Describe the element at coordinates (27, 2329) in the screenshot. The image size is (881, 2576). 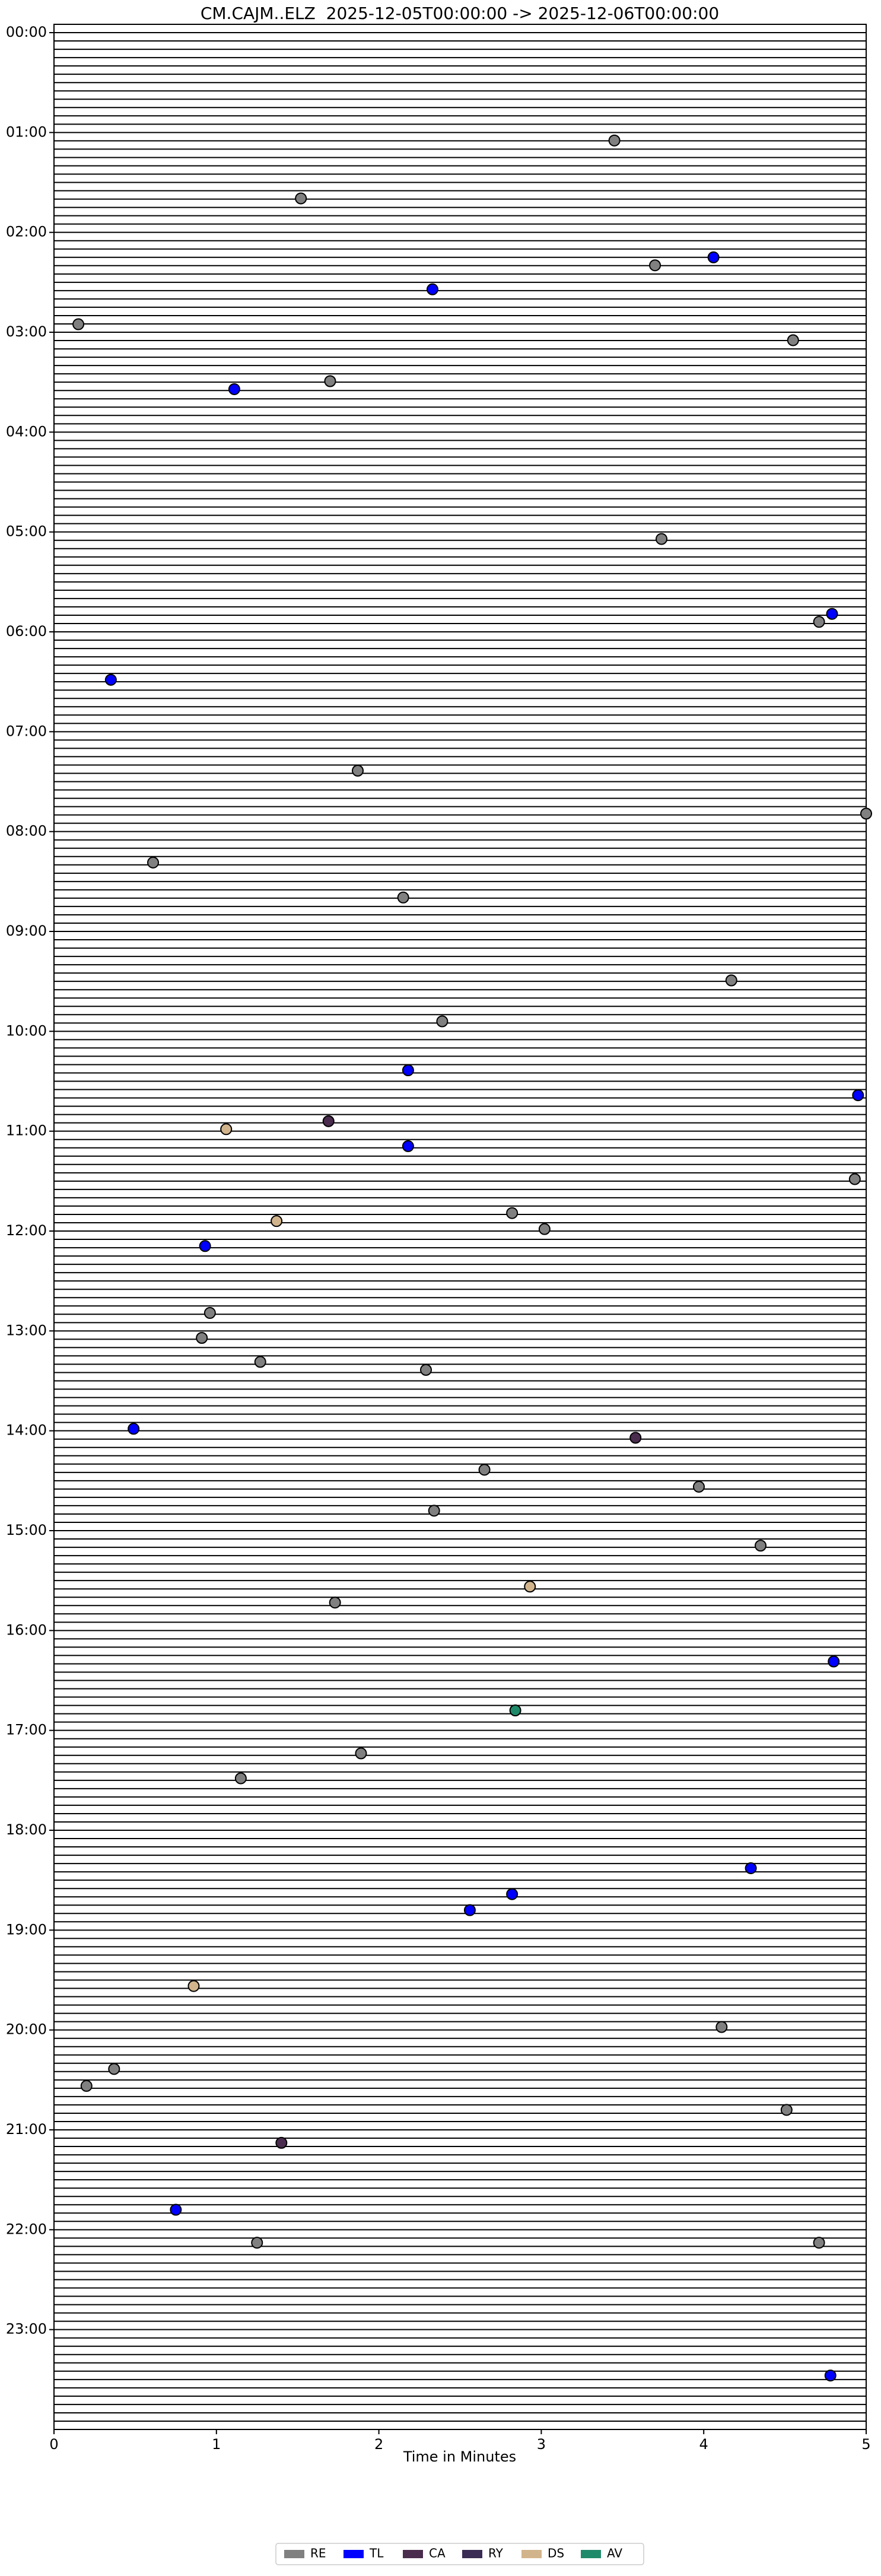
I see `y-tick-label: 23:00` at that location.